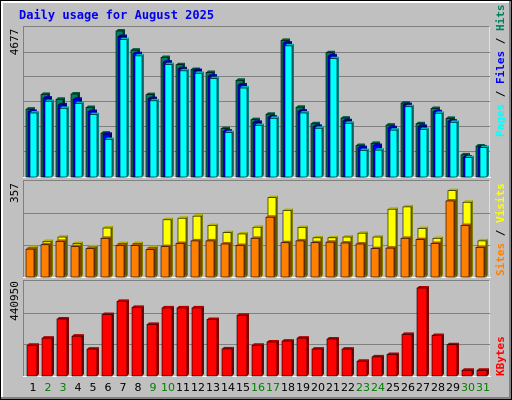 The width and height of the screenshot is (512, 400). I want to click on bar-kbytes-day-31-top, so click(483, 369).